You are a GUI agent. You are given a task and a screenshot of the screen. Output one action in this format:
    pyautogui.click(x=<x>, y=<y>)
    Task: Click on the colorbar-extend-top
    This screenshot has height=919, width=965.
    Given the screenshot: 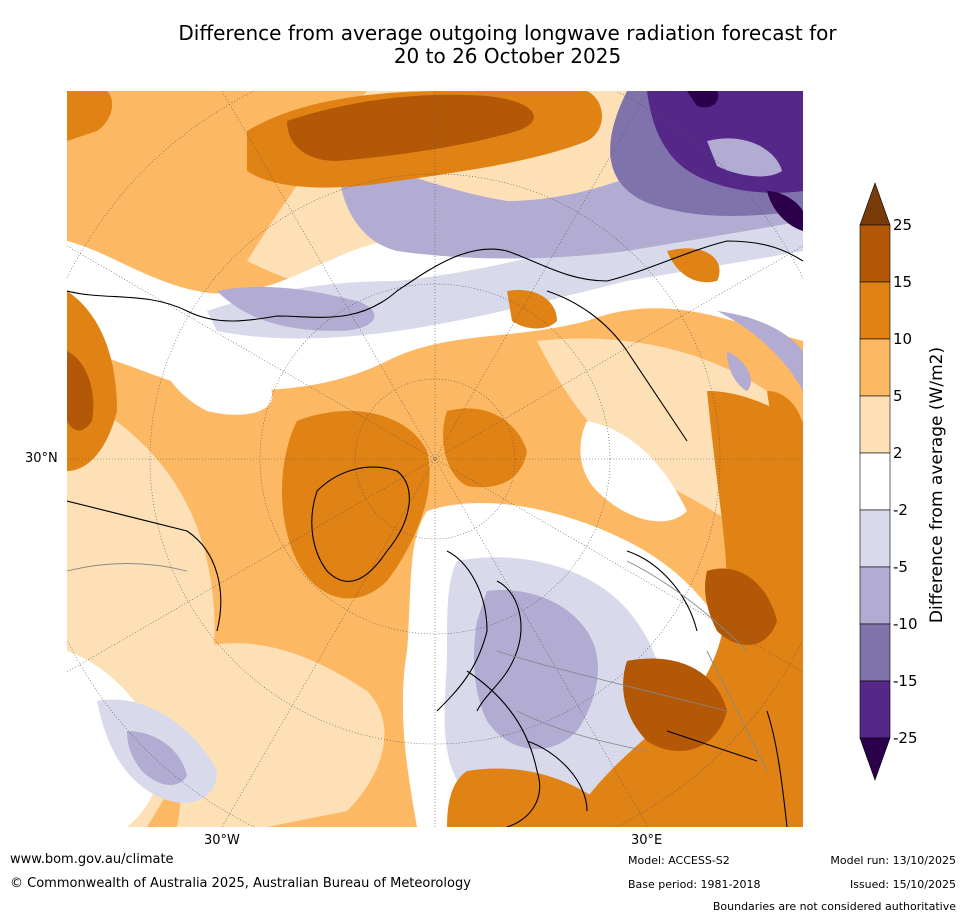 What is the action you would take?
    pyautogui.click(x=875, y=204)
    